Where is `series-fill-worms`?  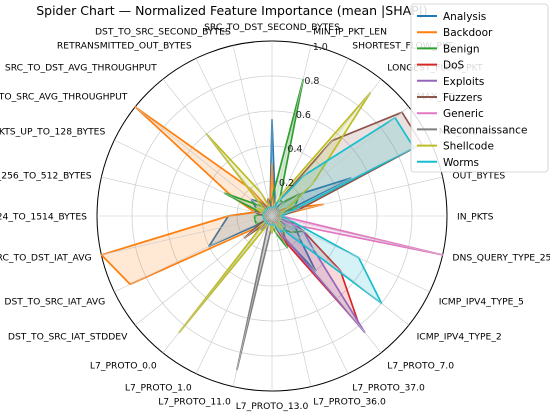
series-fill-worms is located at coordinates (338, 210).